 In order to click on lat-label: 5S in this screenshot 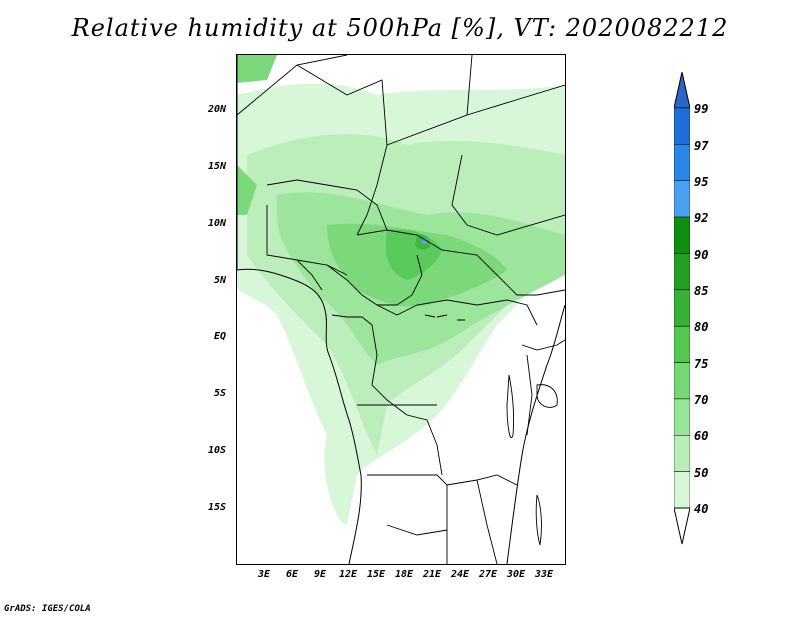, I will do `click(220, 393)`.